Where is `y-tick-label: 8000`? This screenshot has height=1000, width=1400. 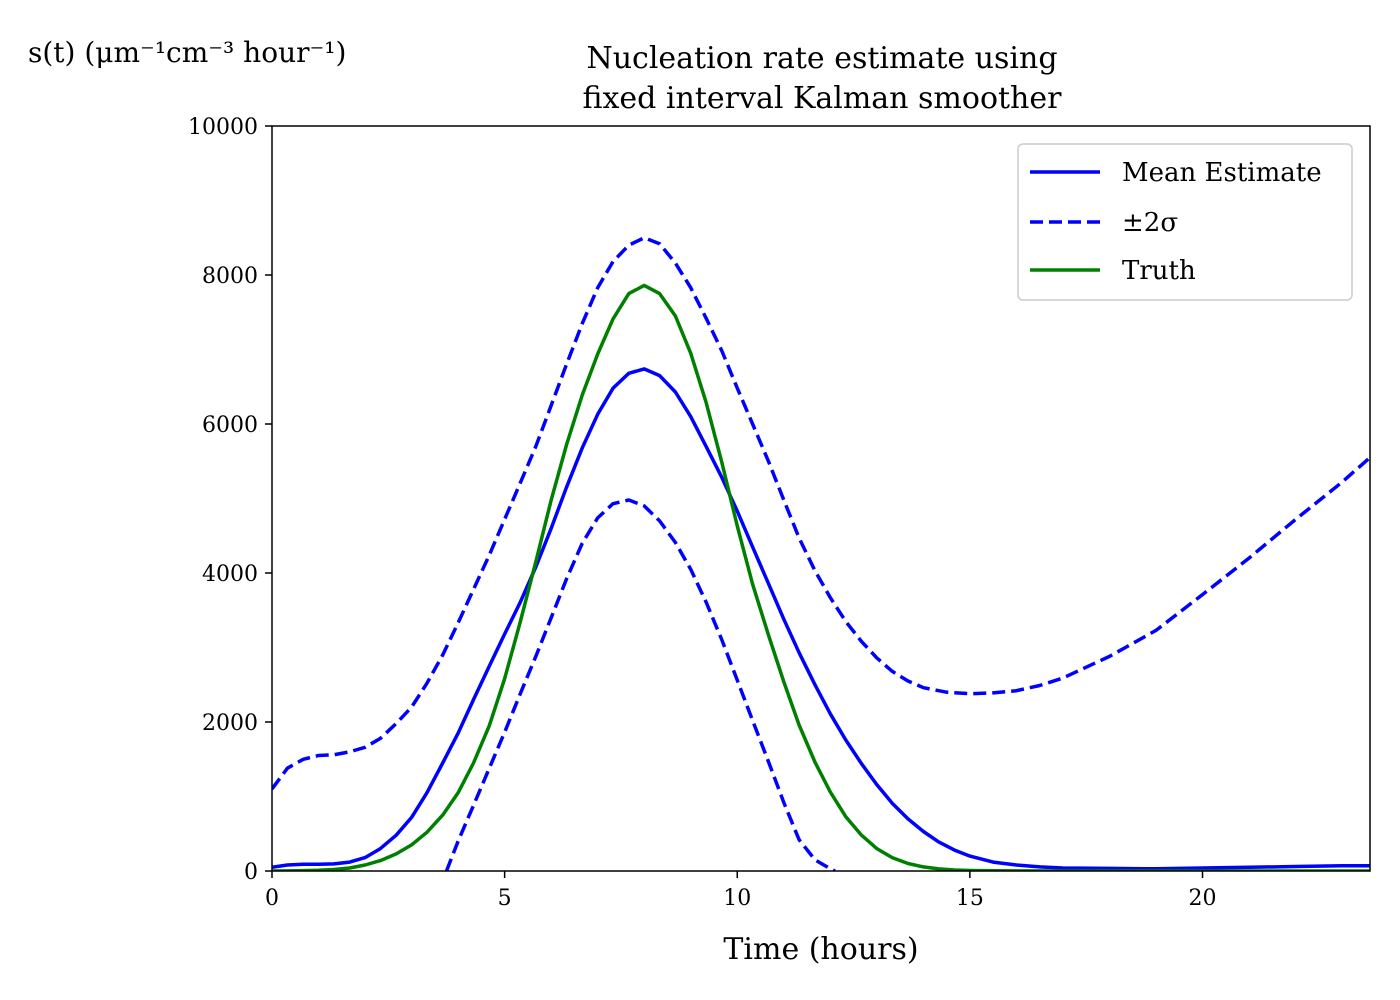
y-tick-label: 8000 is located at coordinates (230, 276).